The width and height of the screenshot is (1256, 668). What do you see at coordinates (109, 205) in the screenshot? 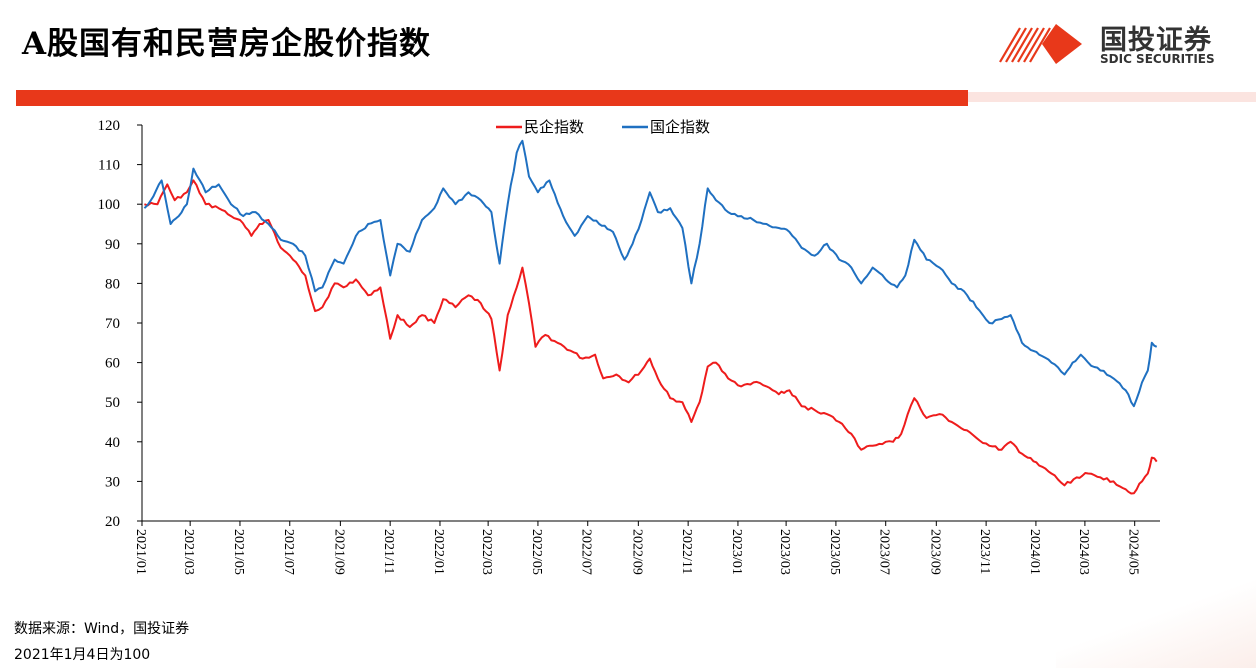
I see `y-tick-label: 100` at bounding box center [109, 205].